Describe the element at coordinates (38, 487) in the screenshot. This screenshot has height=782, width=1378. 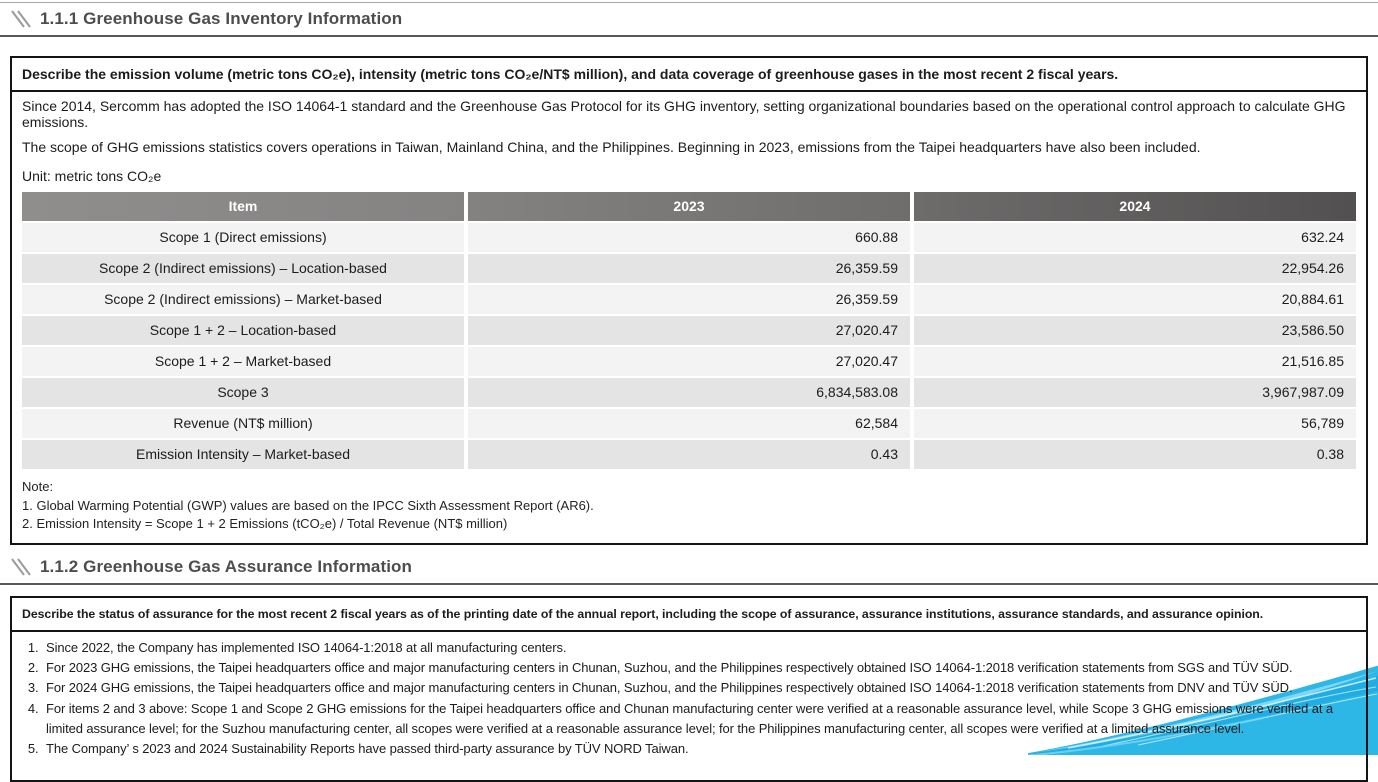
I see `note-heading: Note:` at that location.